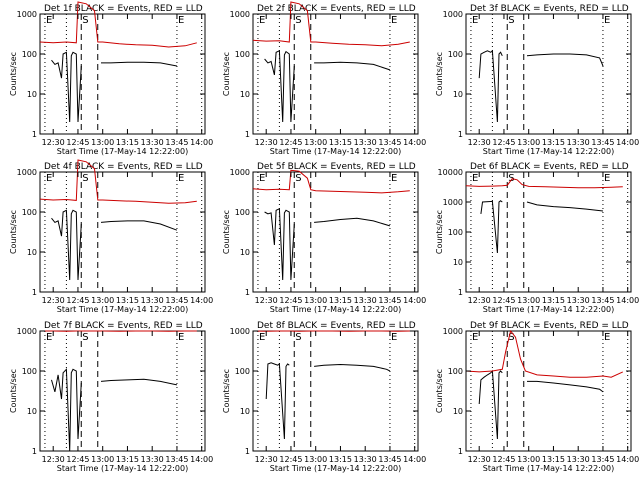 This screenshot has width=640, height=480. What do you see at coordinates (336, 326) in the screenshot?
I see `panel-title: Det 8f BLACK = Events, RED = LLD` at bounding box center [336, 326].